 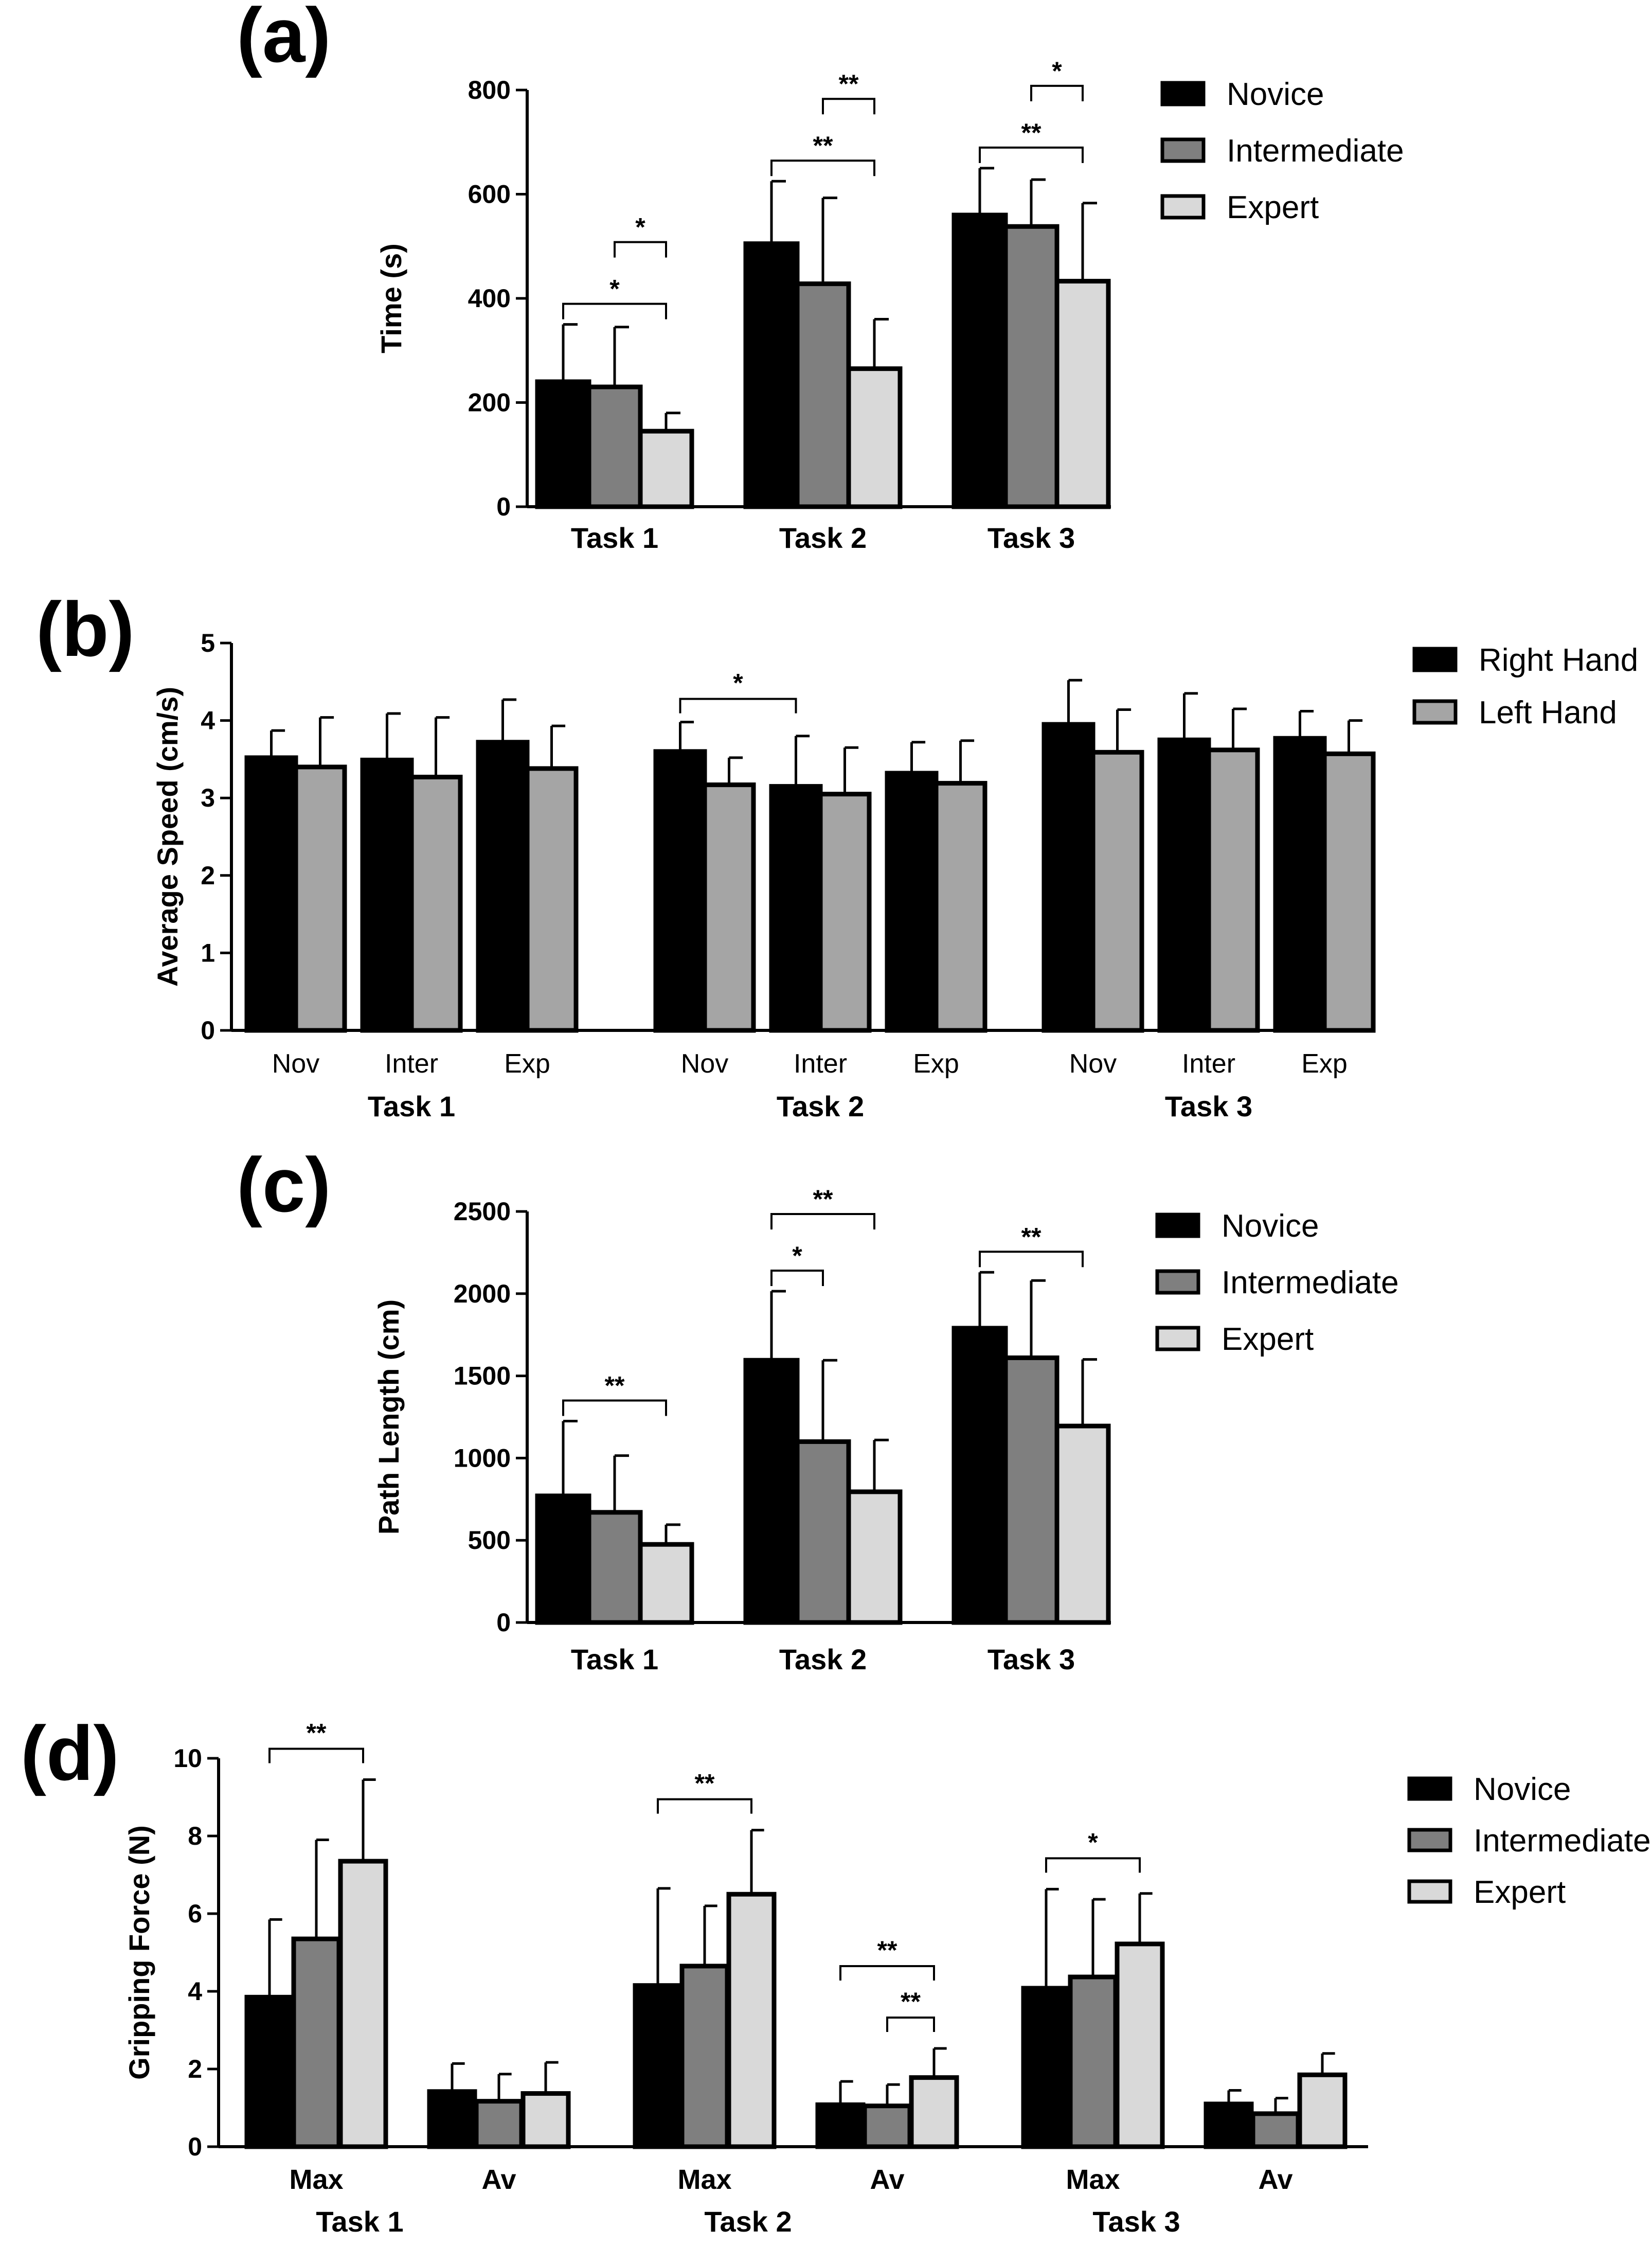 I want to click on y-tick-label: 2500, so click(x=482, y=1211).